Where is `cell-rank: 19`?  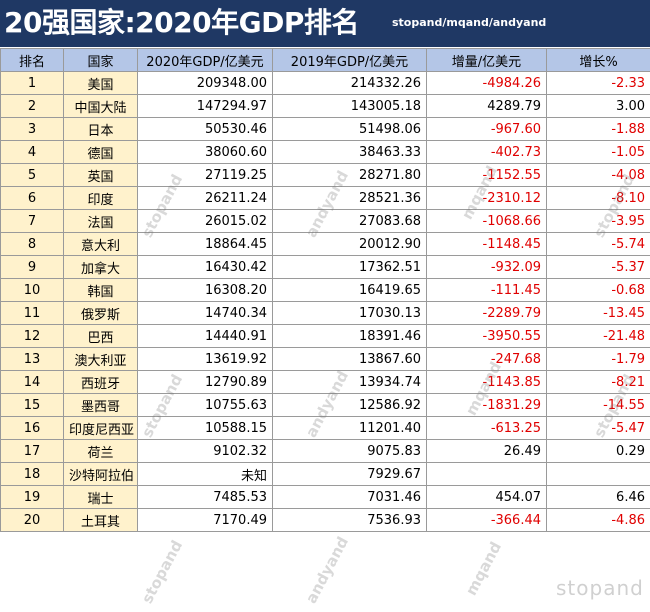
cell-rank: 19 is located at coordinates (32, 497).